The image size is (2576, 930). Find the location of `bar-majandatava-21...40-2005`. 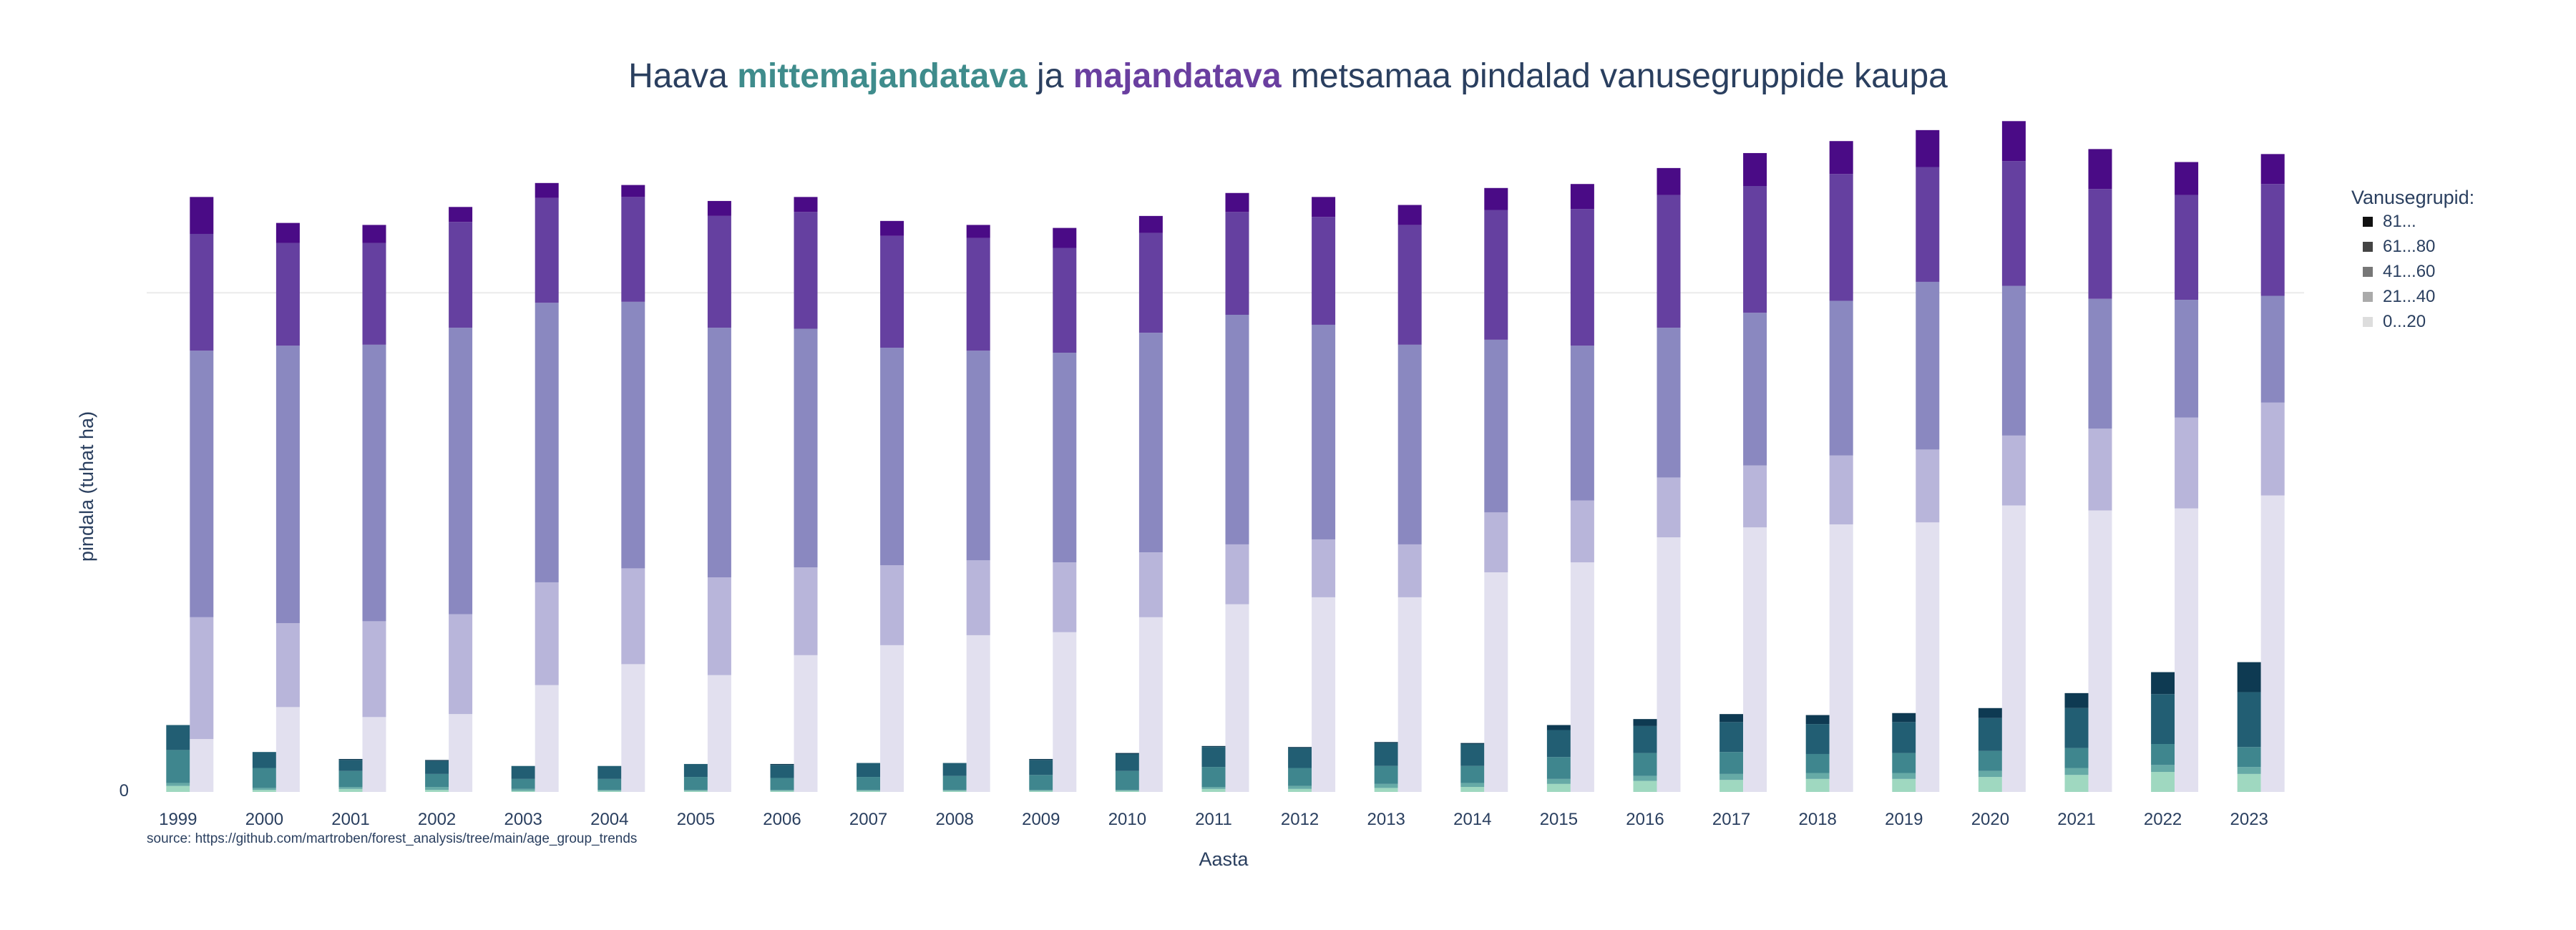

bar-majandatava-21...40-2005 is located at coordinates (719, 626).